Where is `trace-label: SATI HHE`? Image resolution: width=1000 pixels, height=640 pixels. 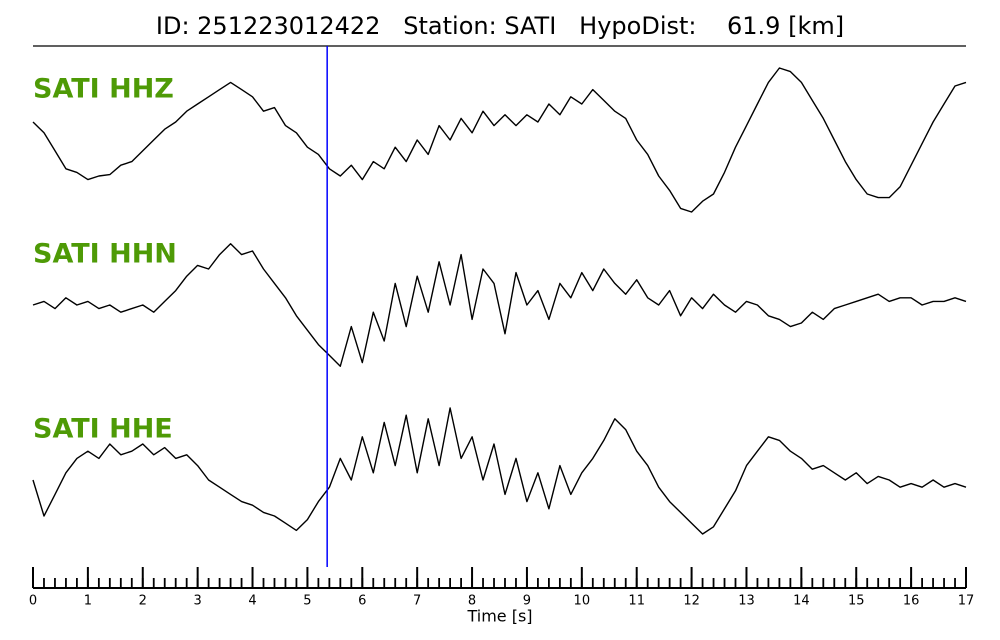 trace-label: SATI HHE is located at coordinates (103, 429).